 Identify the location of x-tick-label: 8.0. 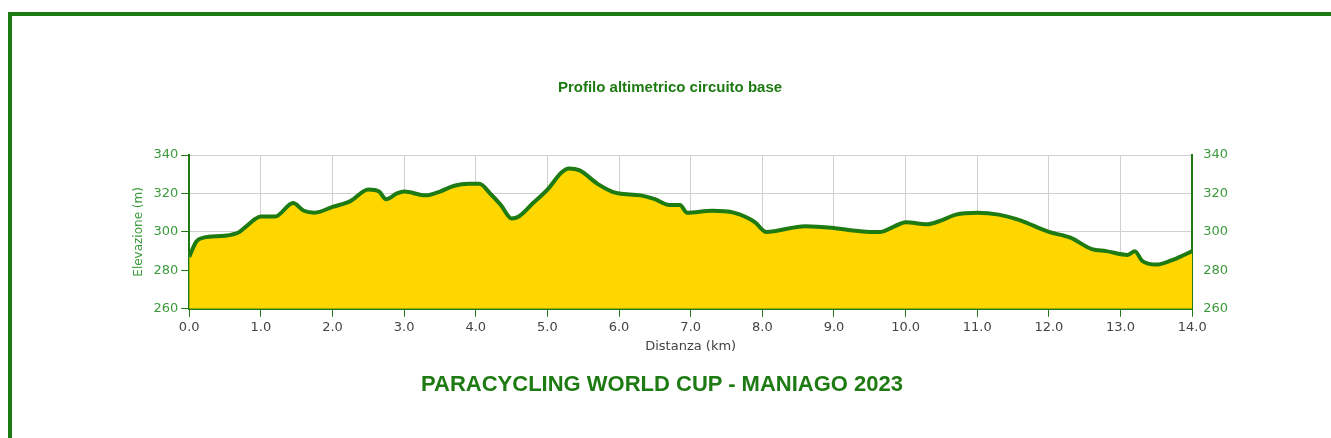
(762, 326).